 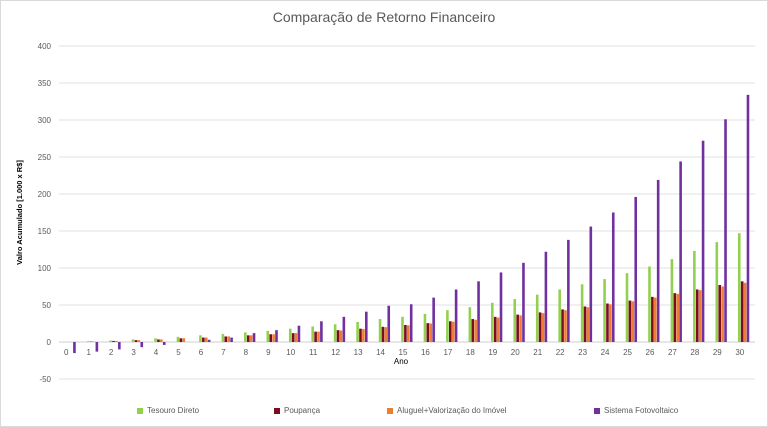 What do you see at coordinates (313, 352) in the screenshot?
I see `x-tick-label: 11` at bounding box center [313, 352].